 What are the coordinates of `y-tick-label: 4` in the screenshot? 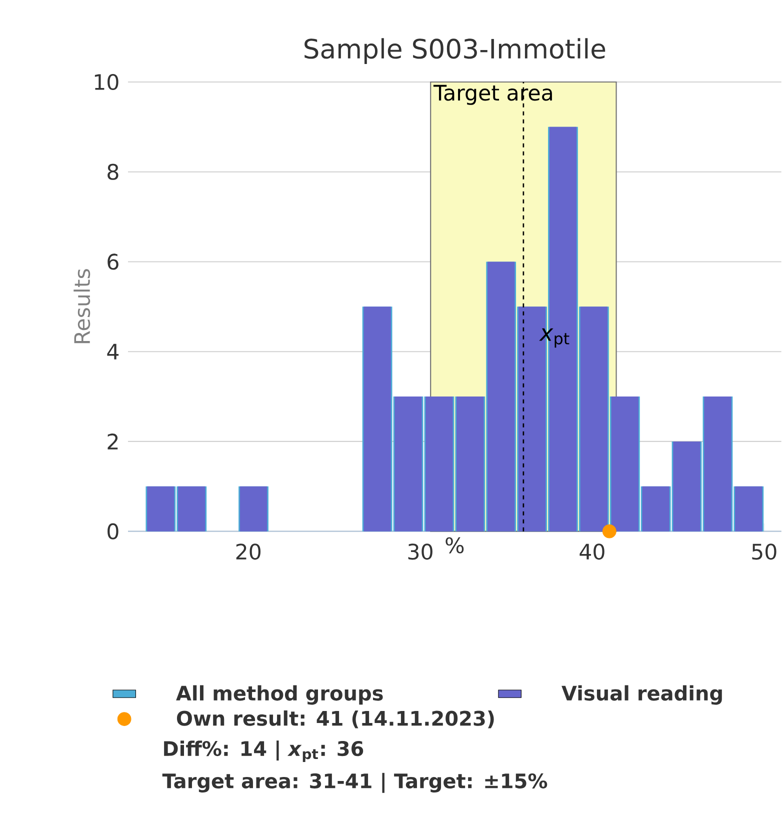 It's located at (113, 352).